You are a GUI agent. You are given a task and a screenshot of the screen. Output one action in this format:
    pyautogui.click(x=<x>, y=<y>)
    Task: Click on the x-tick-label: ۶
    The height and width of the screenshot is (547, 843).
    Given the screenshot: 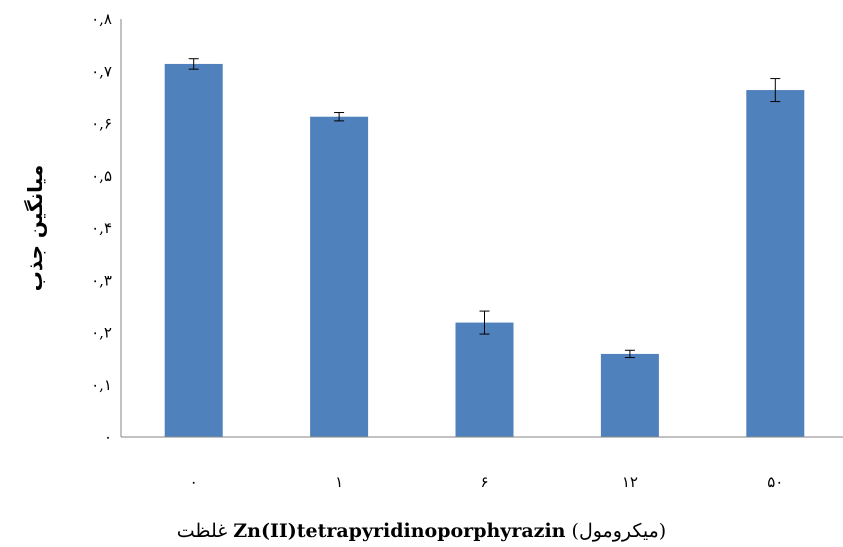 What is the action you would take?
    pyautogui.click(x=484, y=482)
    